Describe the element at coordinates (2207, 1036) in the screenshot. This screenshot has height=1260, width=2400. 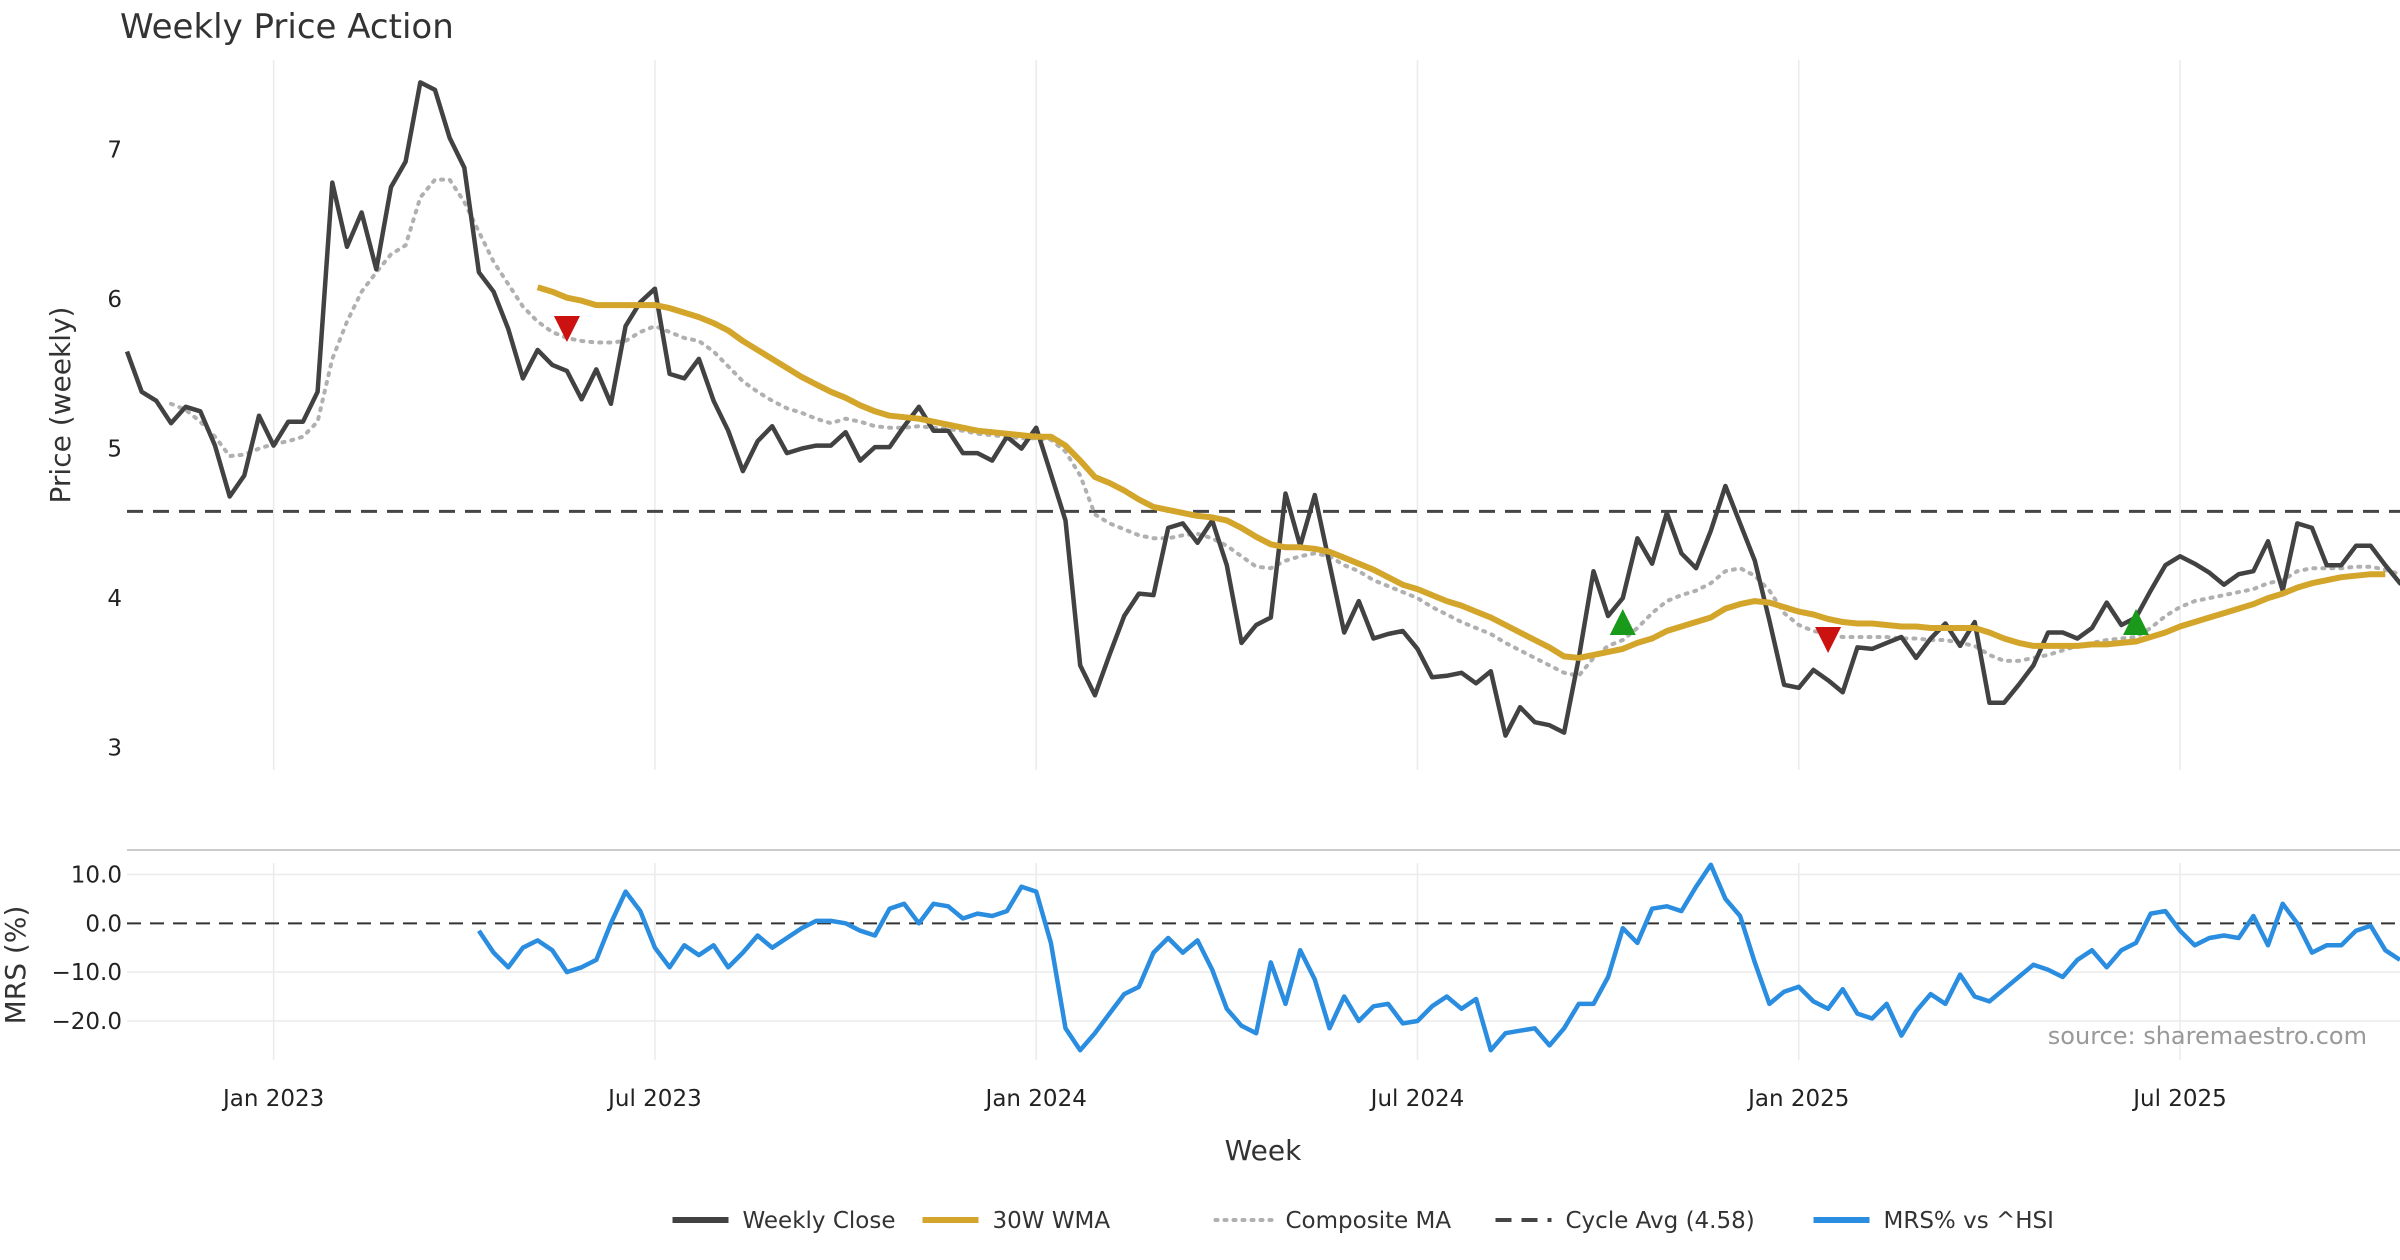
I see `source-note: source: sharemaestro.com` at that location.